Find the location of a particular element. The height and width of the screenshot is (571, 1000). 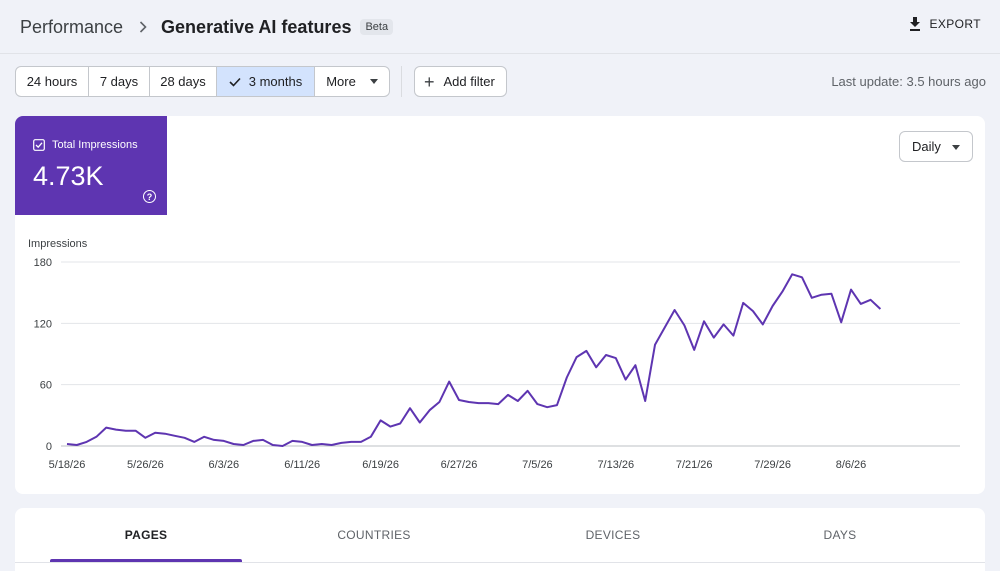

help-icon: ? is located at coordinates (149, 196).